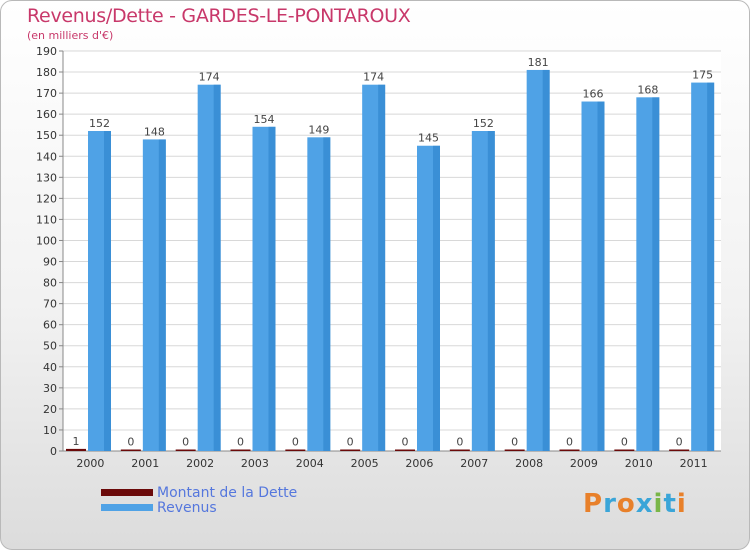  Describe the element at coordinates (46, 219) in the screenshot. I see `y-tick-label: 110` at that location.